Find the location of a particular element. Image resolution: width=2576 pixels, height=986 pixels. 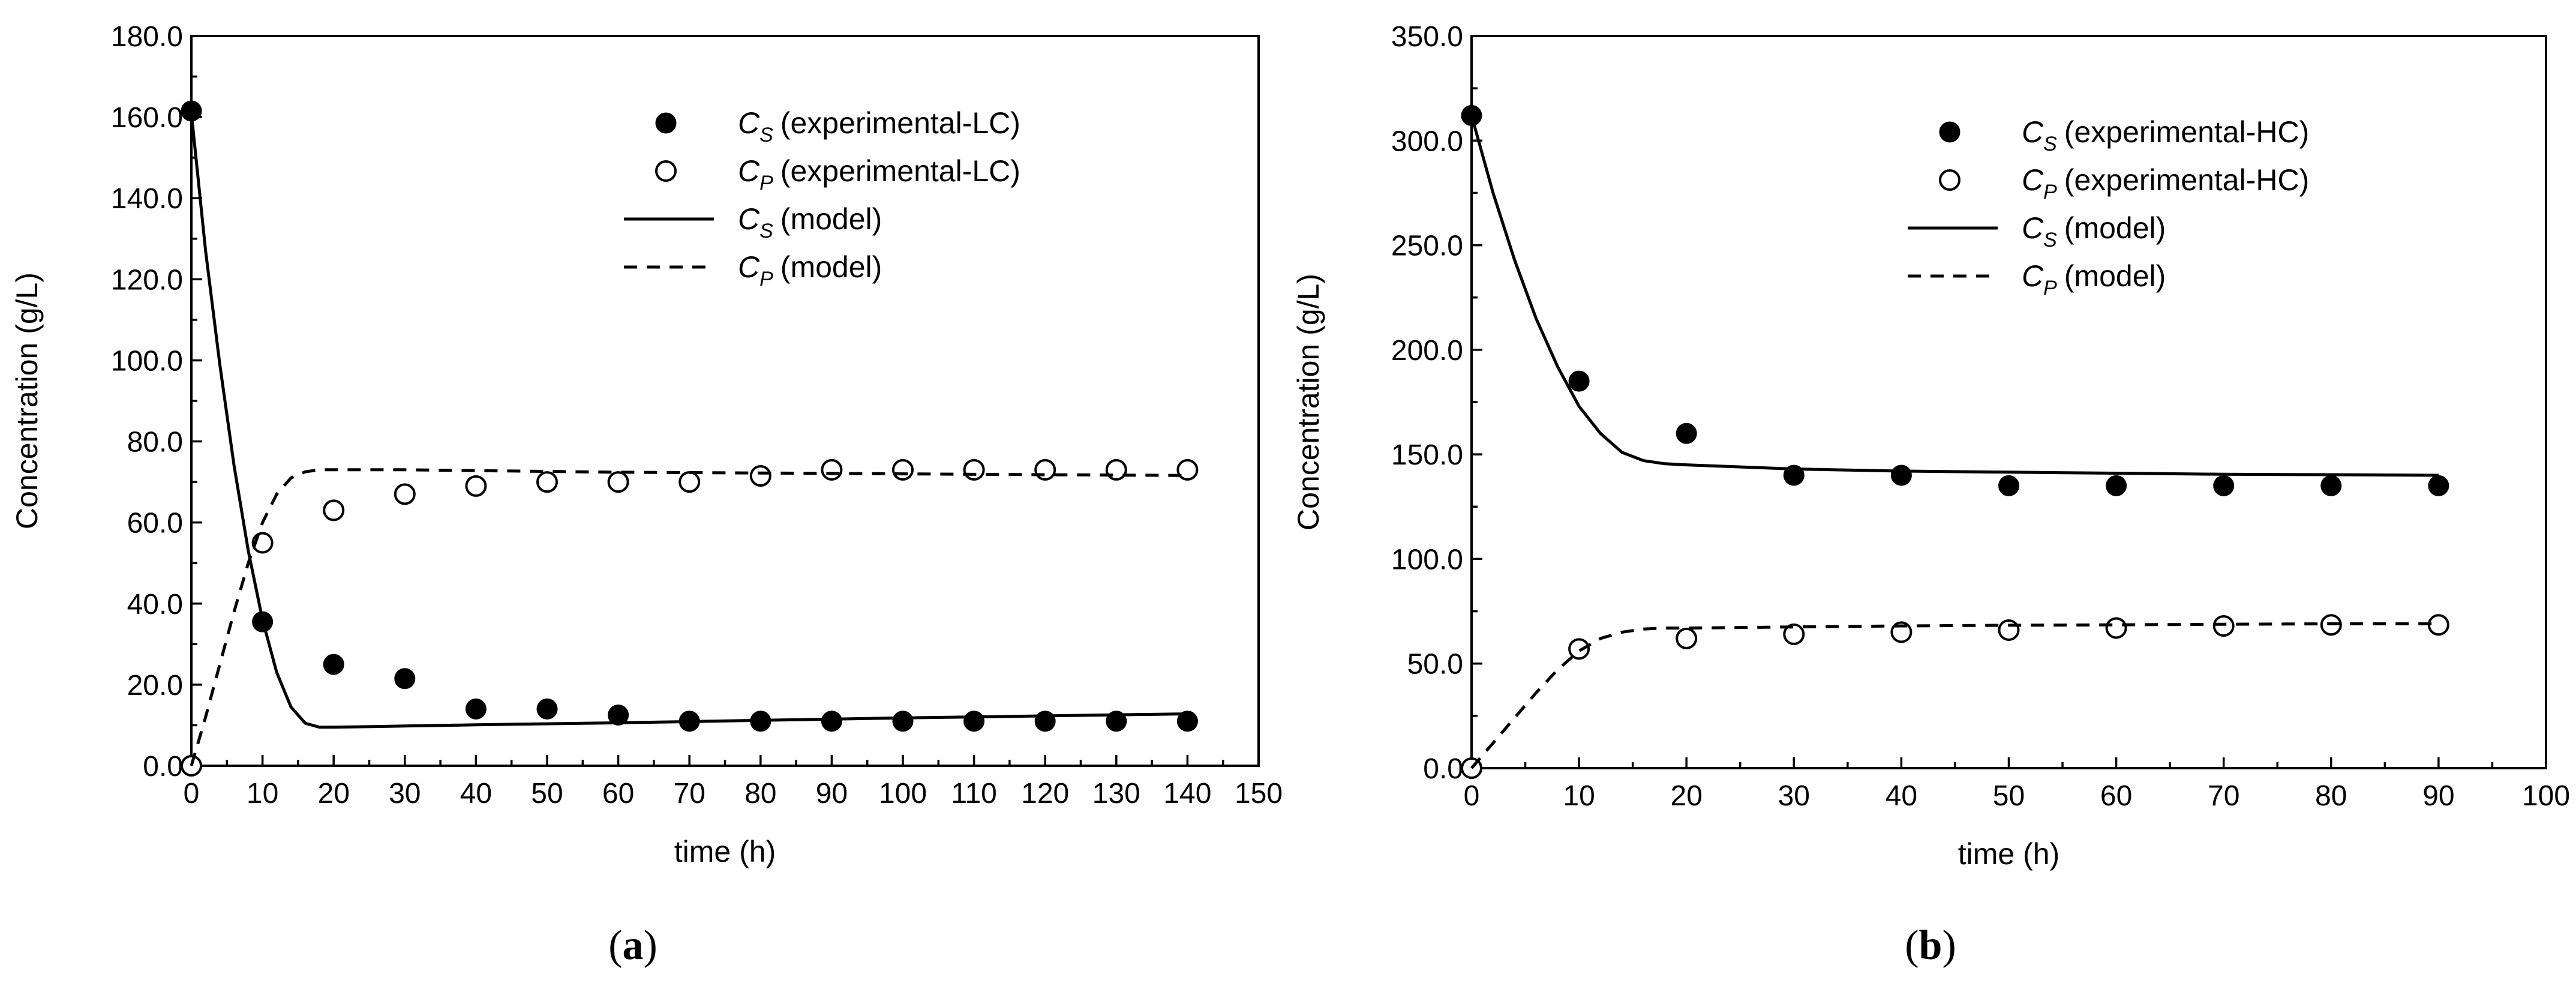

legend-entry: CP (experimental-HC) is located at coordinates (2165, 183).